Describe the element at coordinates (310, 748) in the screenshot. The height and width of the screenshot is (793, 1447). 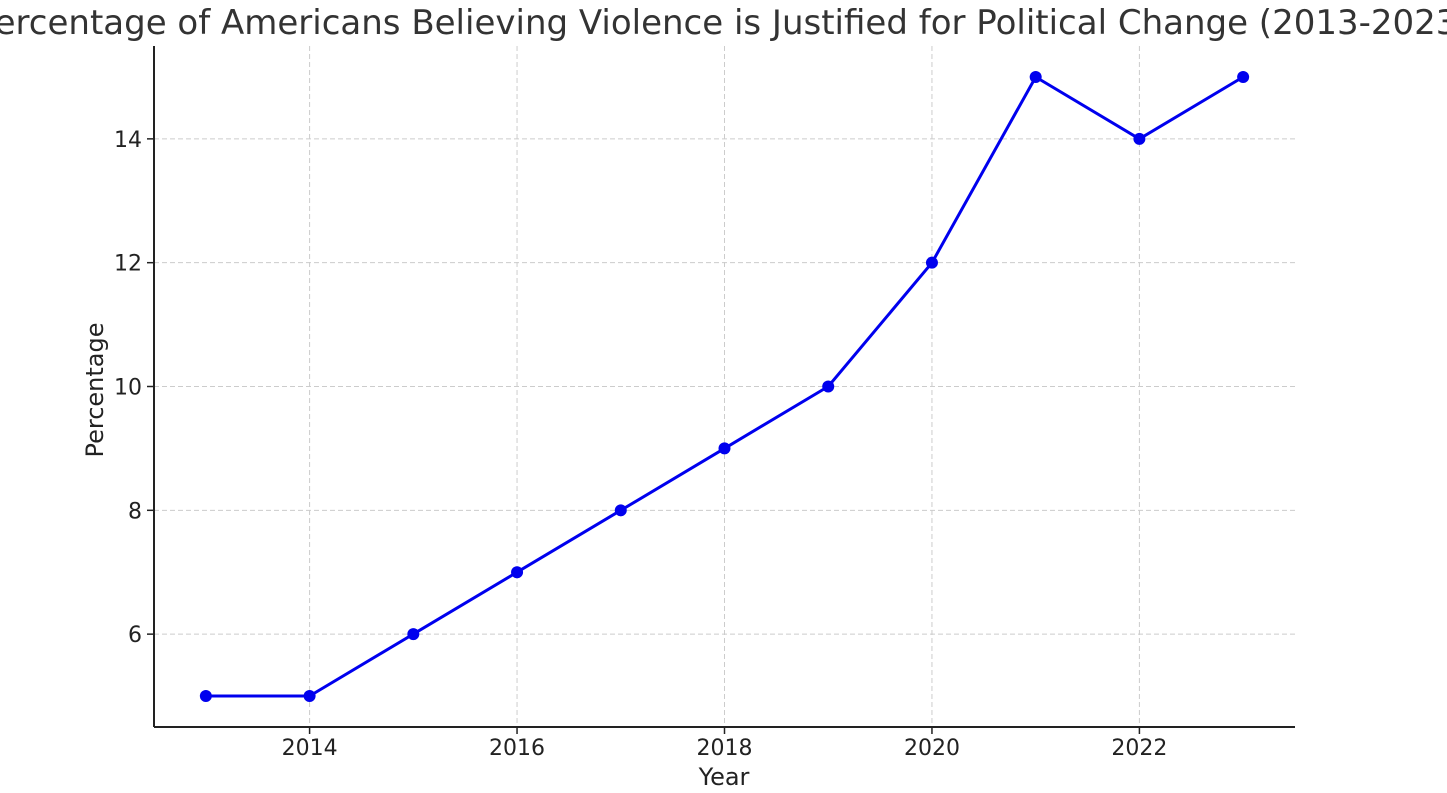
I see `x-tick-label: 2014` at that location.